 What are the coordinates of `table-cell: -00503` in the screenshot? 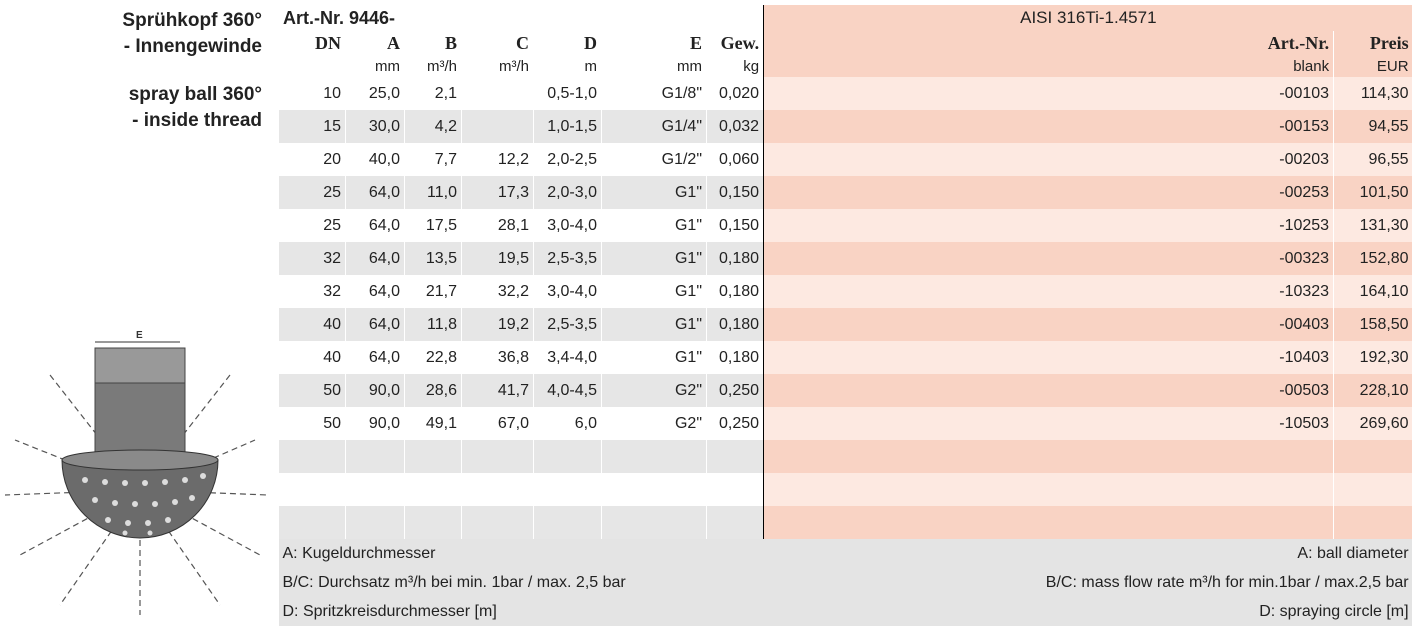 It's located at (1048, 390).